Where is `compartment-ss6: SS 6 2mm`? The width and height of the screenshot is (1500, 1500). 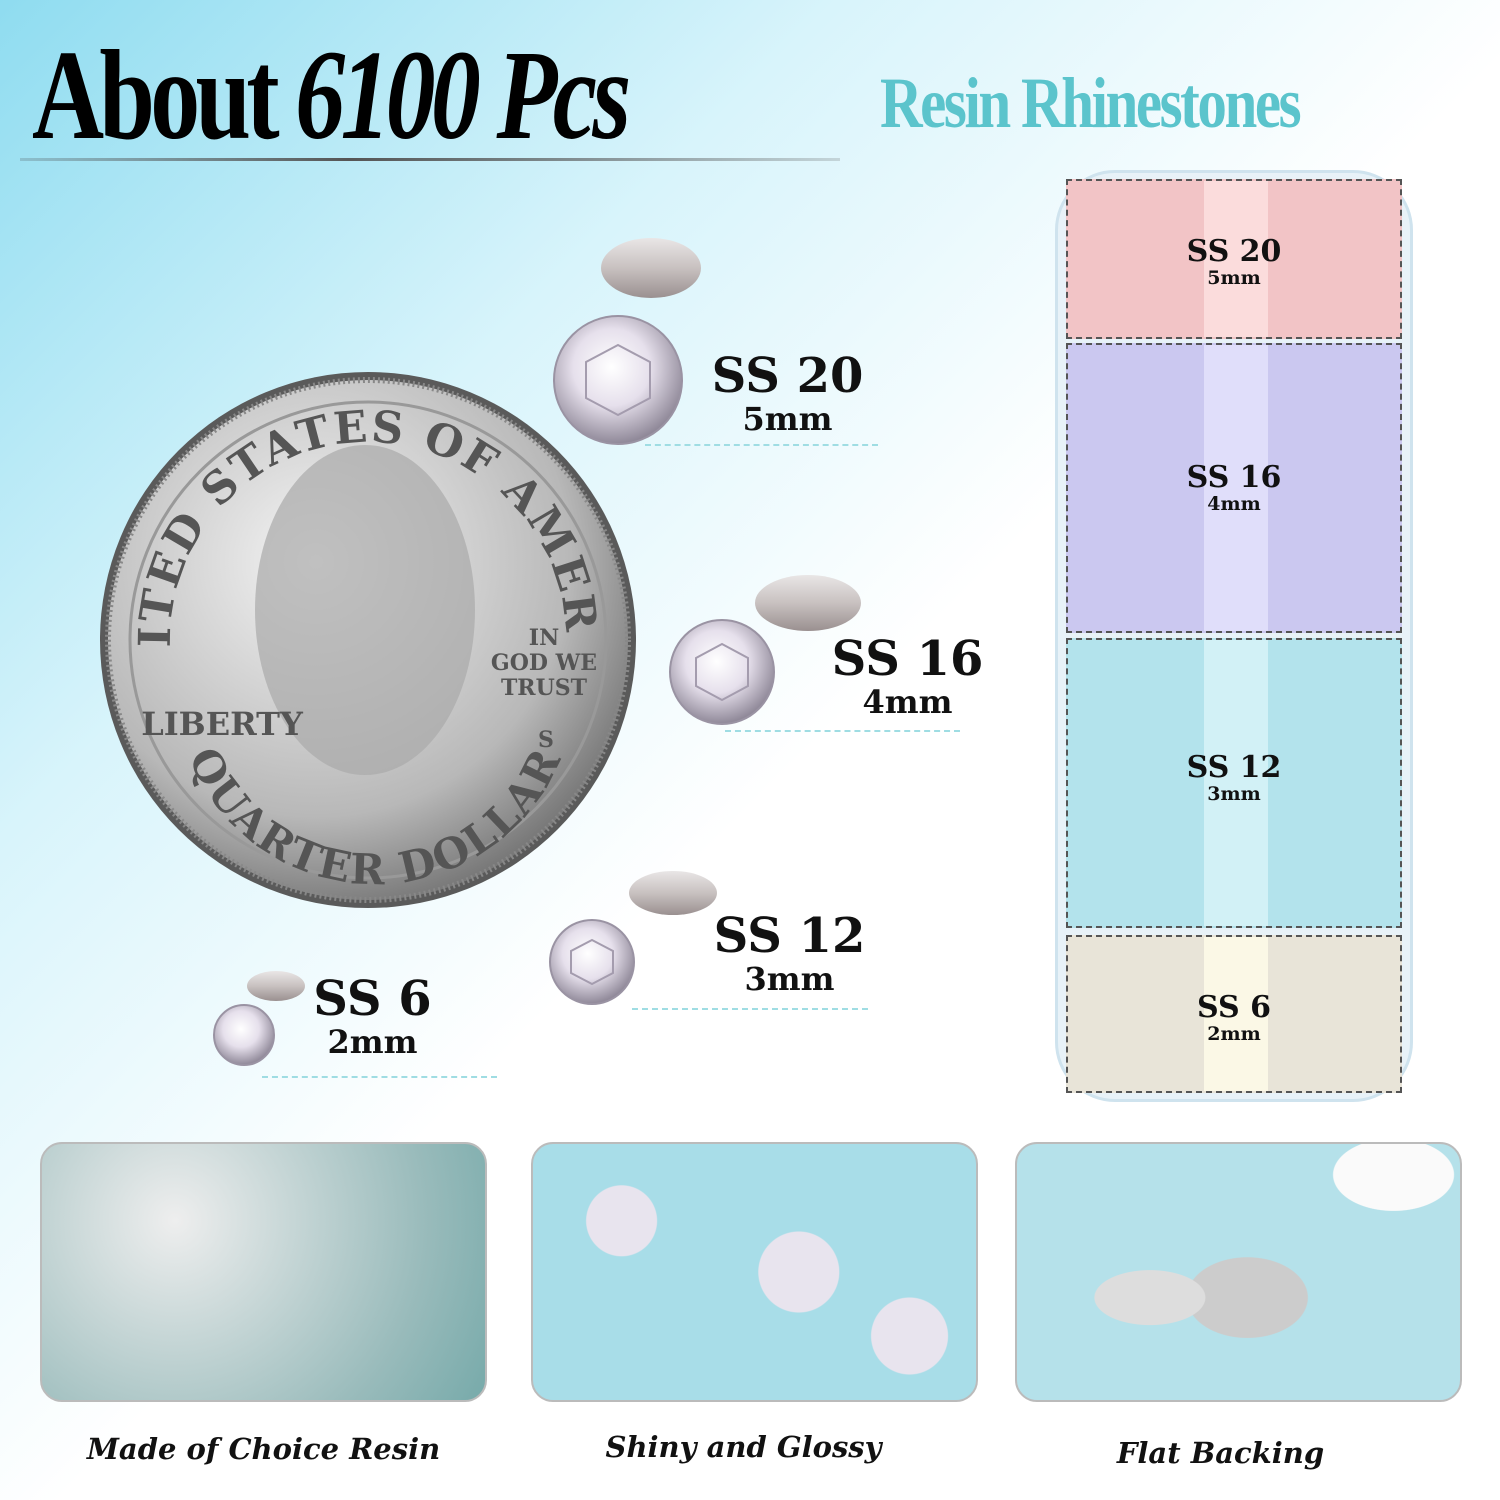
compartment-ss6: SS 6 2mm is located at coordinates (1234, 1014).